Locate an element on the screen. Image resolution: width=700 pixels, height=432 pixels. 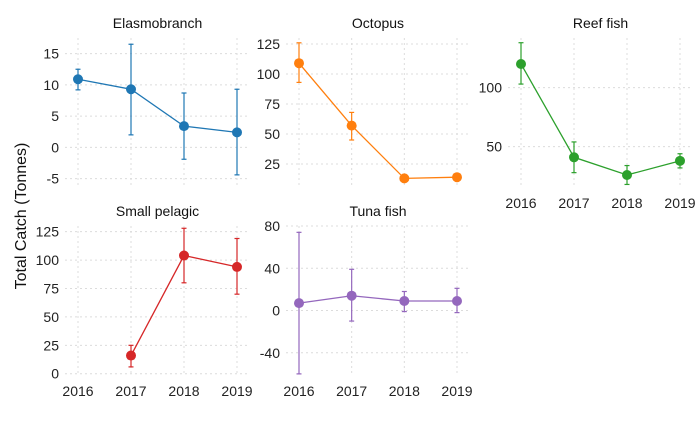
panel-elasmobranch: Elasmobranch -5 0 5 10 15 is located at coordinates (146, 101).